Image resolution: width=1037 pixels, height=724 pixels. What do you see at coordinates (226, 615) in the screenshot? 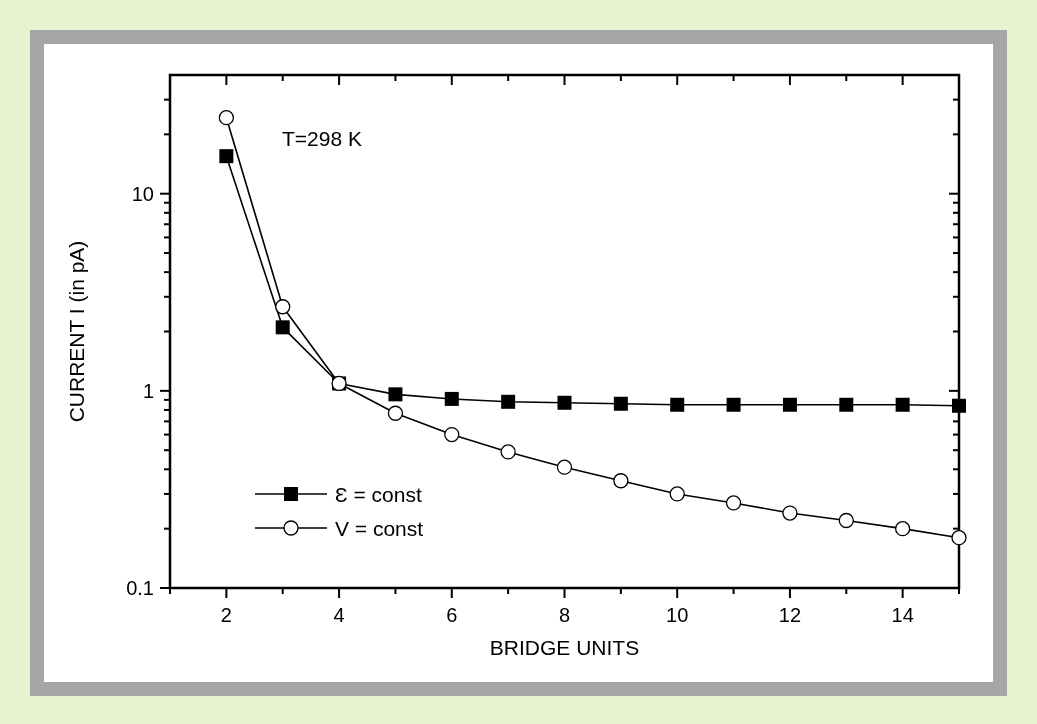
I see `x-tick-label: 2` at bounding box center [226, 615].